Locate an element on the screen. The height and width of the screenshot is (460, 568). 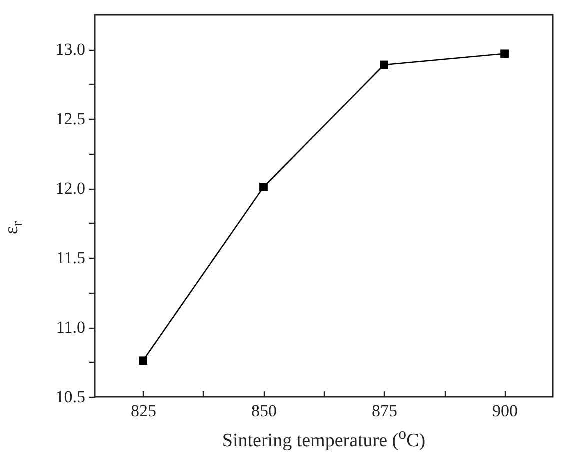
y-tick-label: 11.5 is located at coordinates (71, 258).